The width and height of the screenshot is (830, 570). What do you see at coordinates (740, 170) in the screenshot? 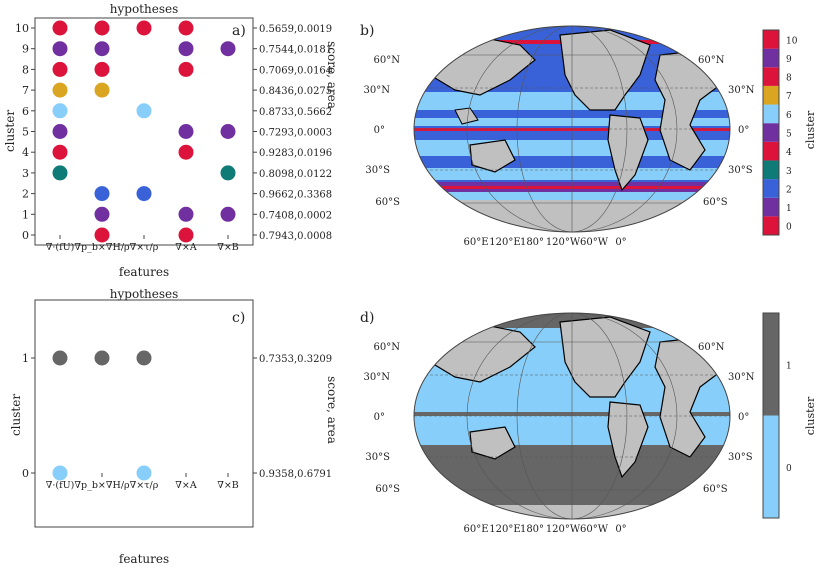
I see `b-lat-label-right: 30°S` at bounding box center [740, 170].